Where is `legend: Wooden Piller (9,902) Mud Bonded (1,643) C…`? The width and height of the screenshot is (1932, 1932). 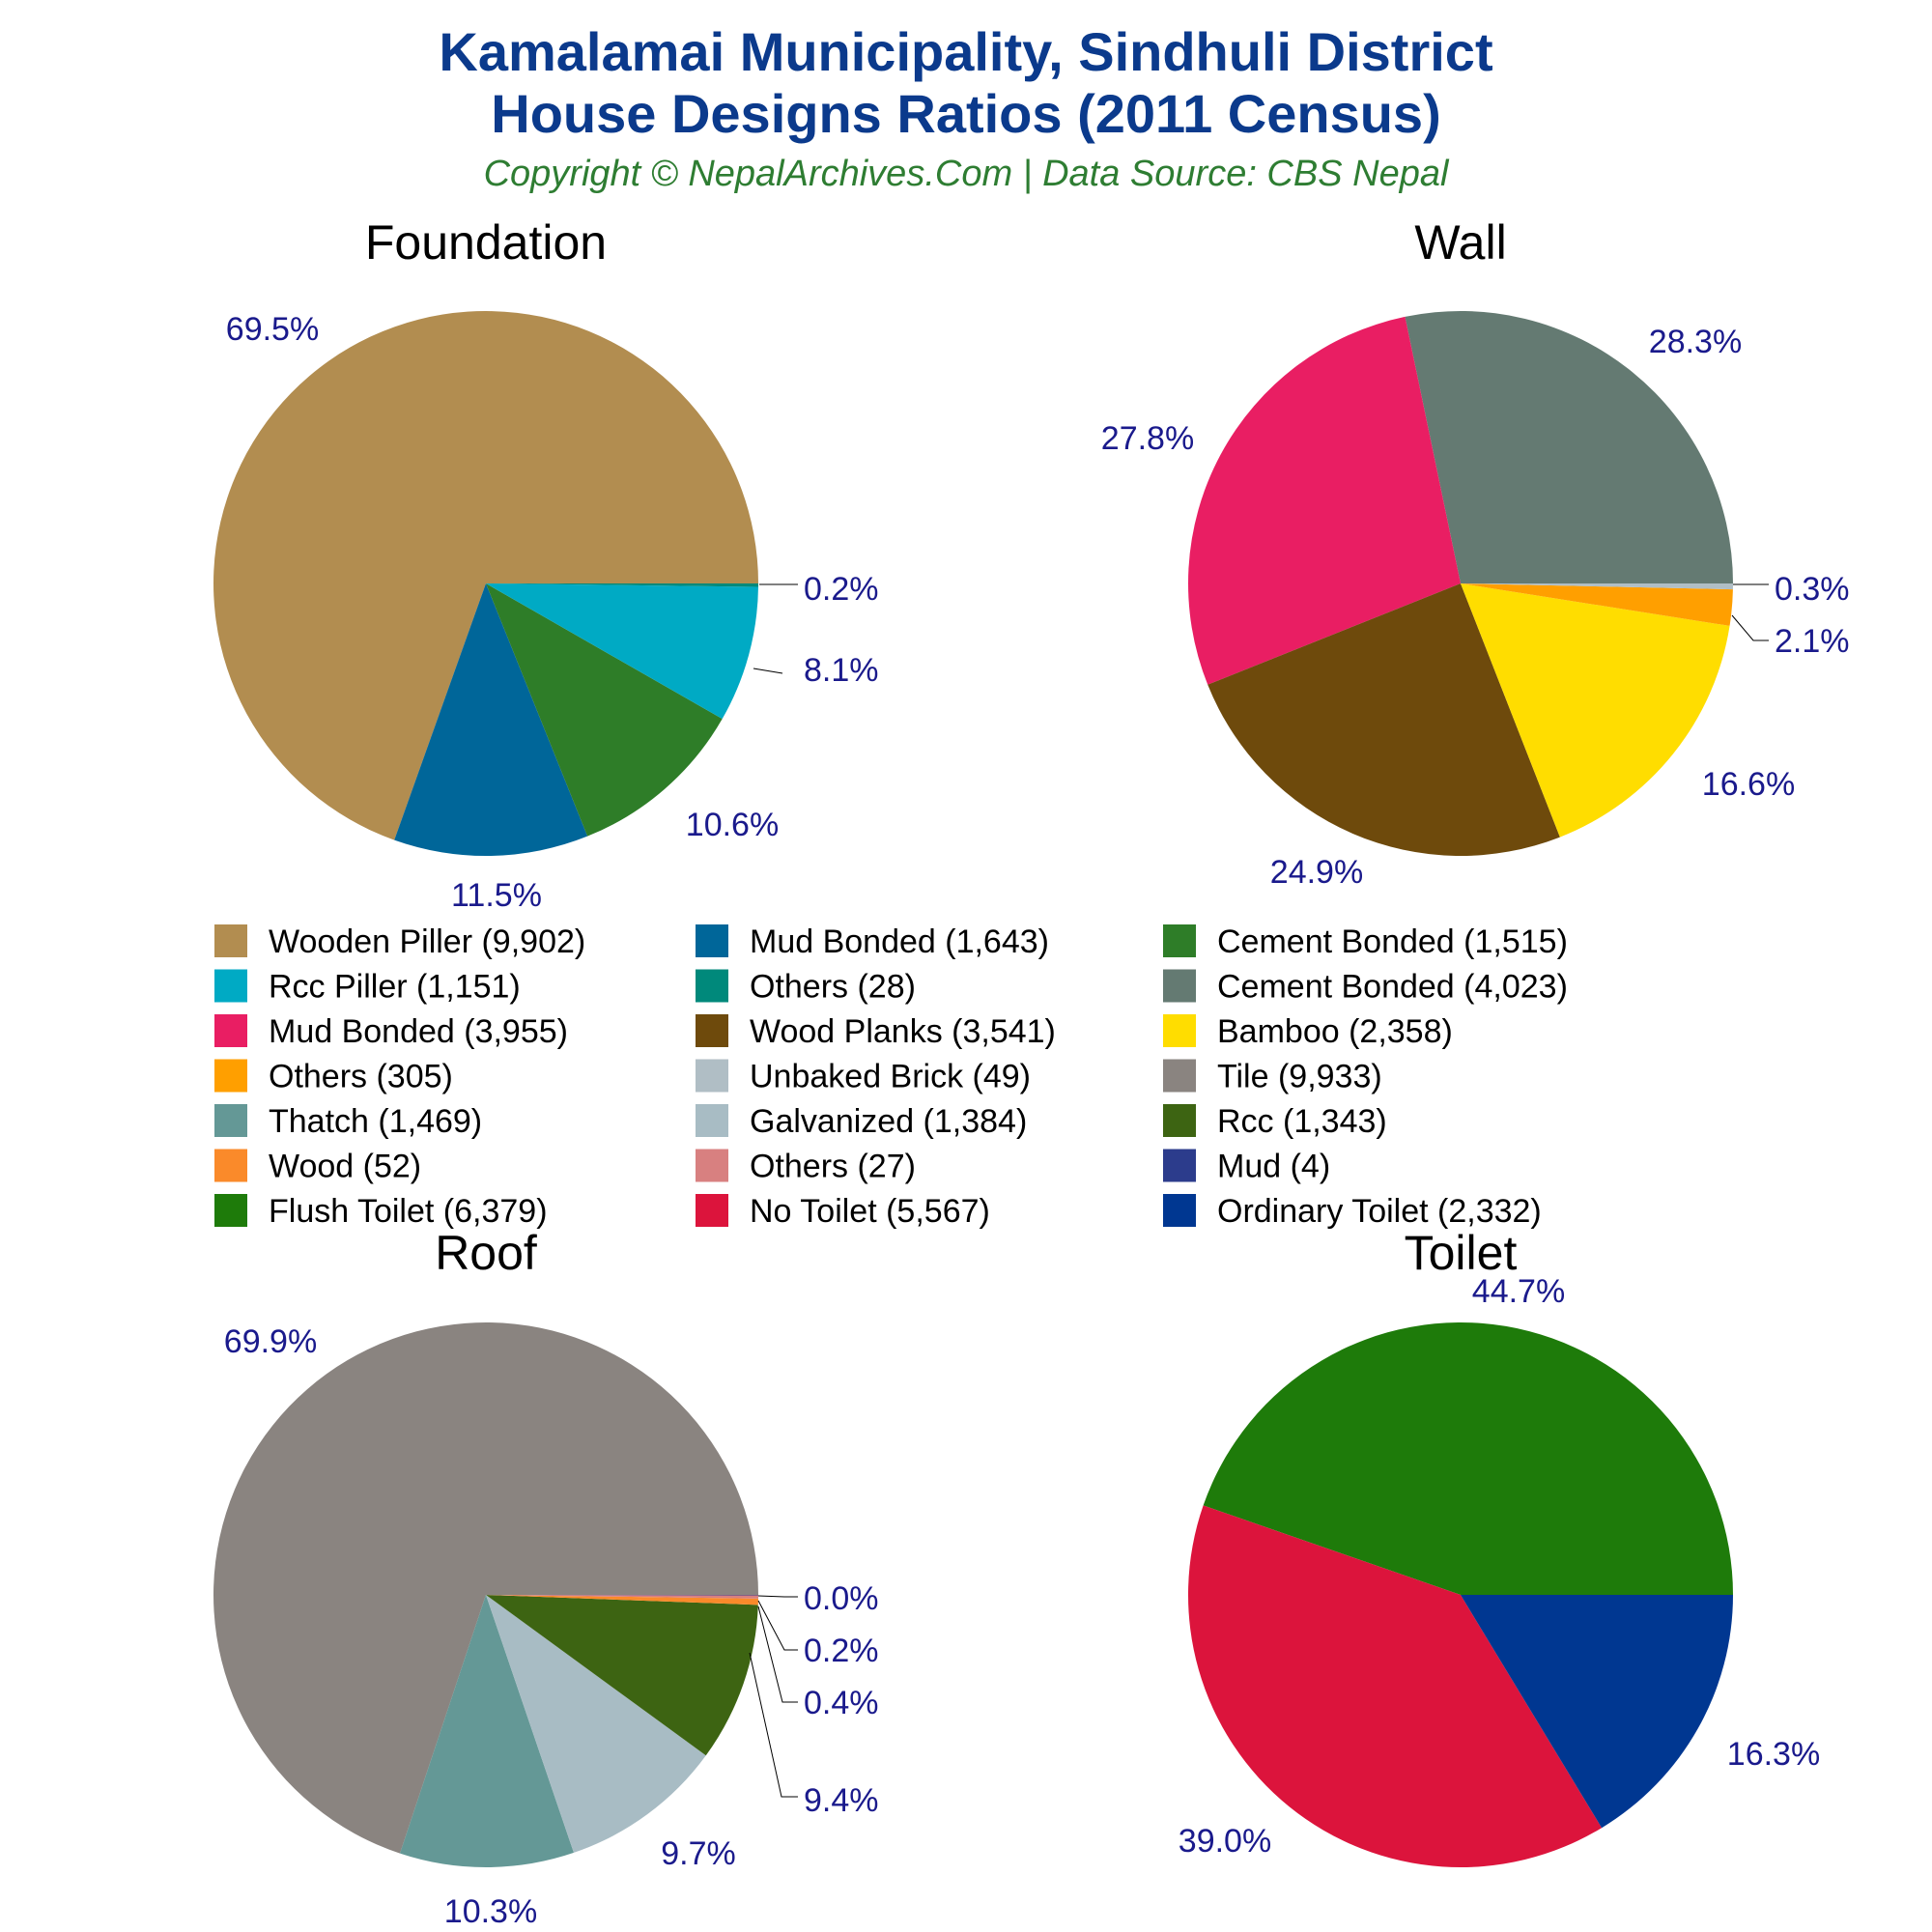 legend: Wooden Piller (9,902) Mud Bonded (1,643) C… is located at coordinates (891, 1076).